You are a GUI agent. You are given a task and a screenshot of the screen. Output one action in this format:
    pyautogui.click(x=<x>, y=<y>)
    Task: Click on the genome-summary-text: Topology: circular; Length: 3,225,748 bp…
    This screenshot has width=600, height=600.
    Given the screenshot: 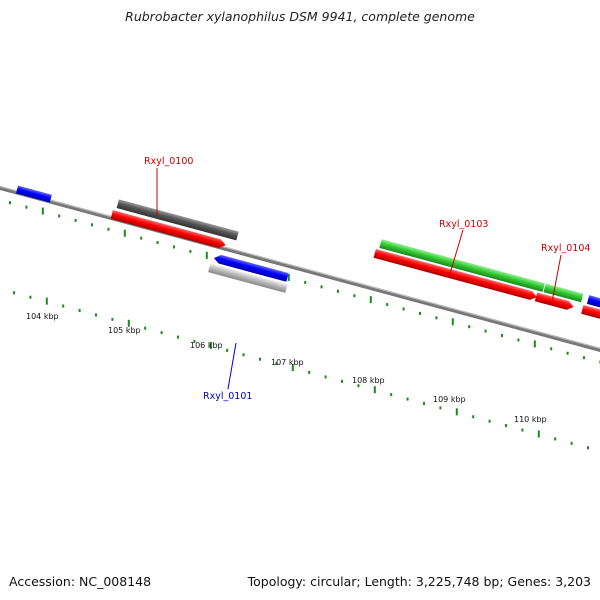 What is the action you would take?
    pyautogui.click(x=419, y=581)
    